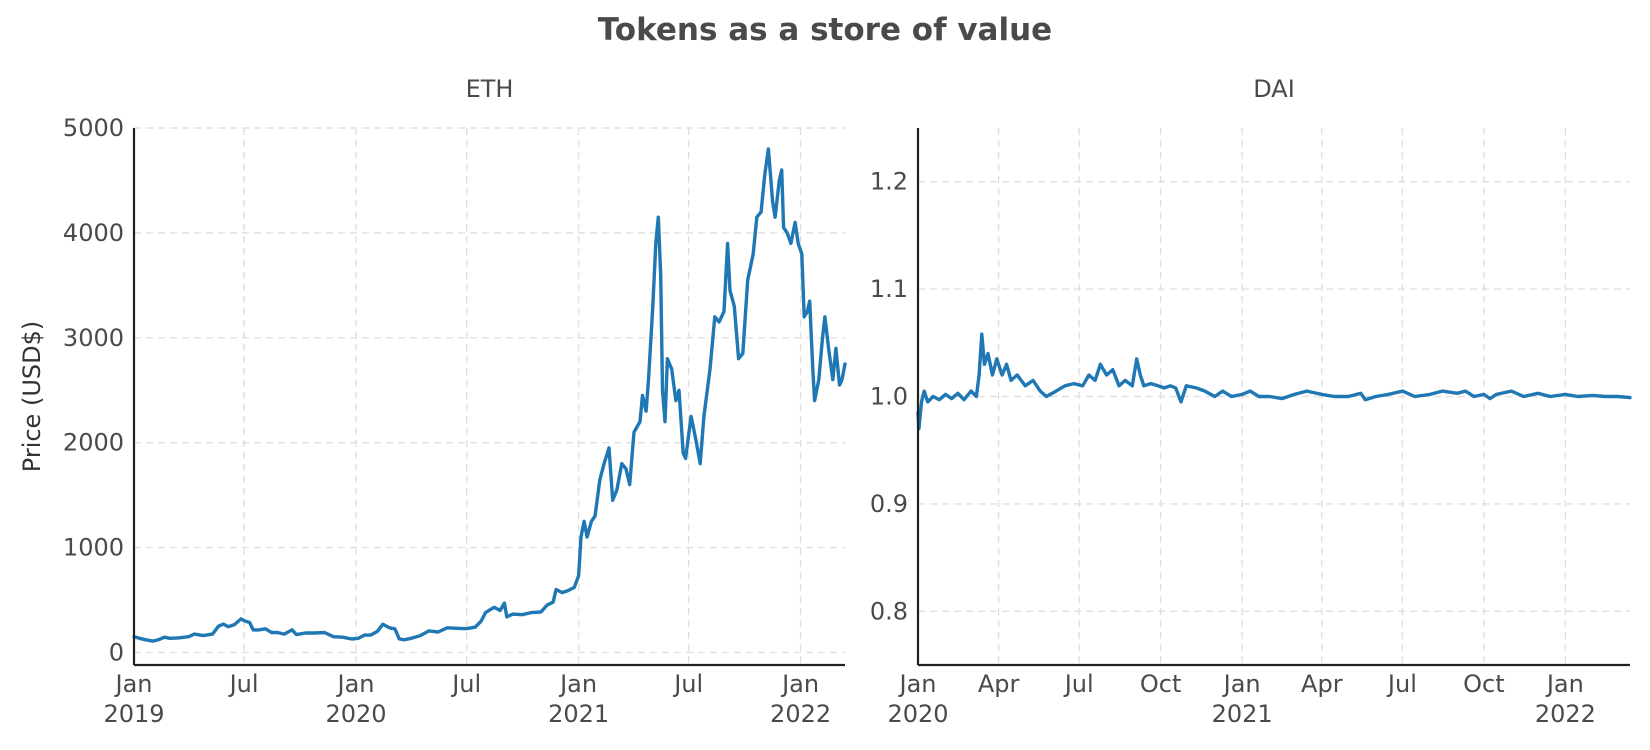  I want to click on chart-1-ytick-label-0: 0.8, so click(889, 611).